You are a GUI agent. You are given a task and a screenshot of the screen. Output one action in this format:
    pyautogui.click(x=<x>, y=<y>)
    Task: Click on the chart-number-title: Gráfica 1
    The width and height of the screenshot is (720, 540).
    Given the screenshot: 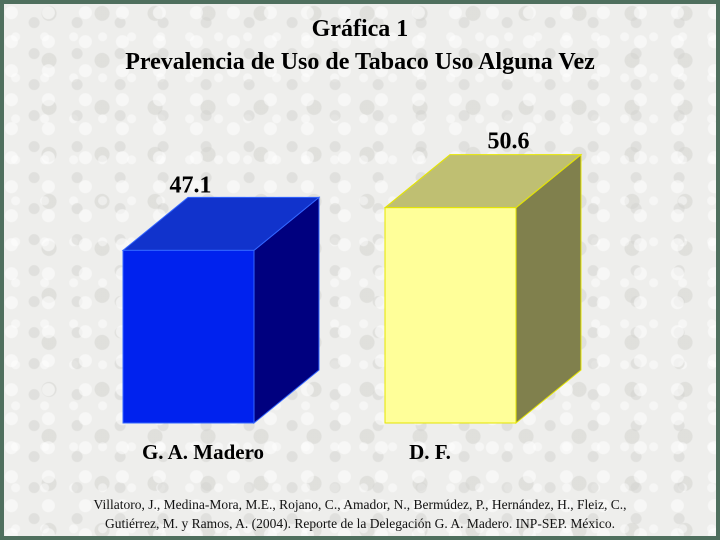 What is the action you would take?
    pyautogui.click(x=360, y=29)
    